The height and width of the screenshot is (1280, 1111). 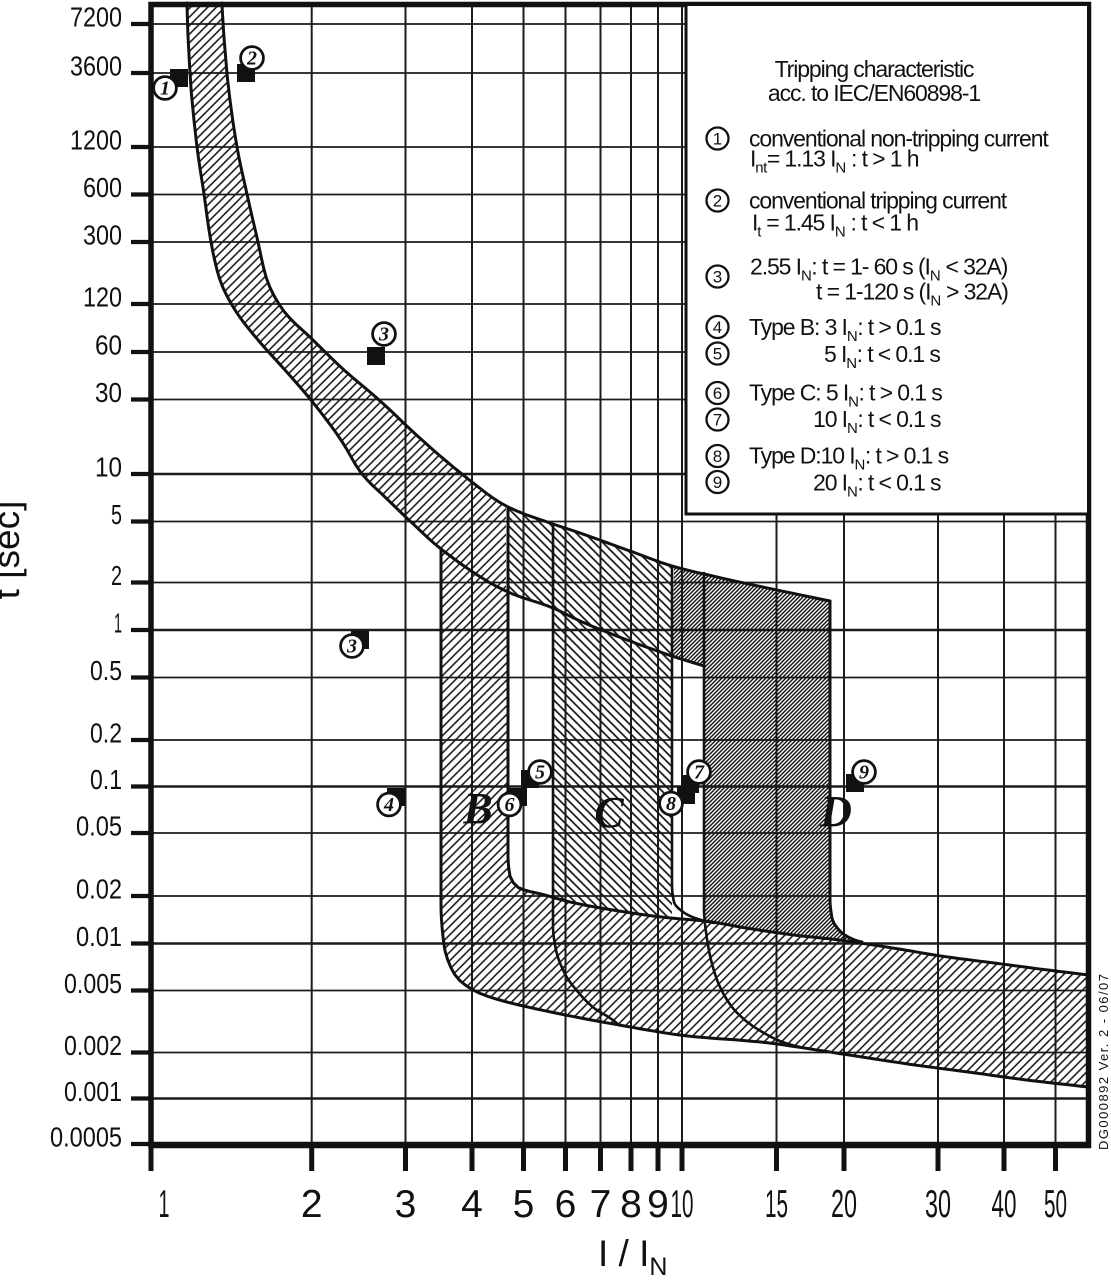 What do you see at coordinates (835, 811) in the screenshot?
I see `svg-text: D` at bounding box center [835, 811].